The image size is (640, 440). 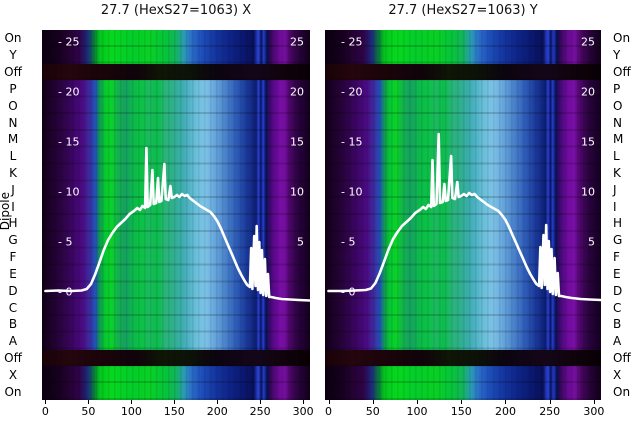 I want to click on right-x-axis: 0 50 100 150 200 250 300, so click(x=465, y=411).